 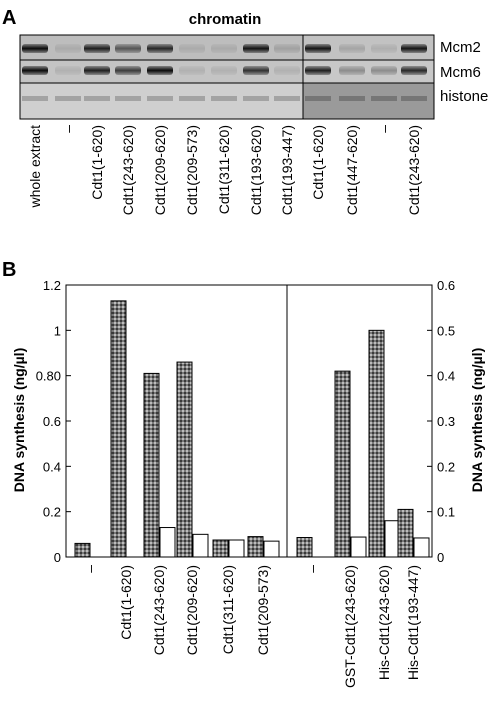 I want to click on lane-label: Cdt1(209-573), so click(x=192, y=170).